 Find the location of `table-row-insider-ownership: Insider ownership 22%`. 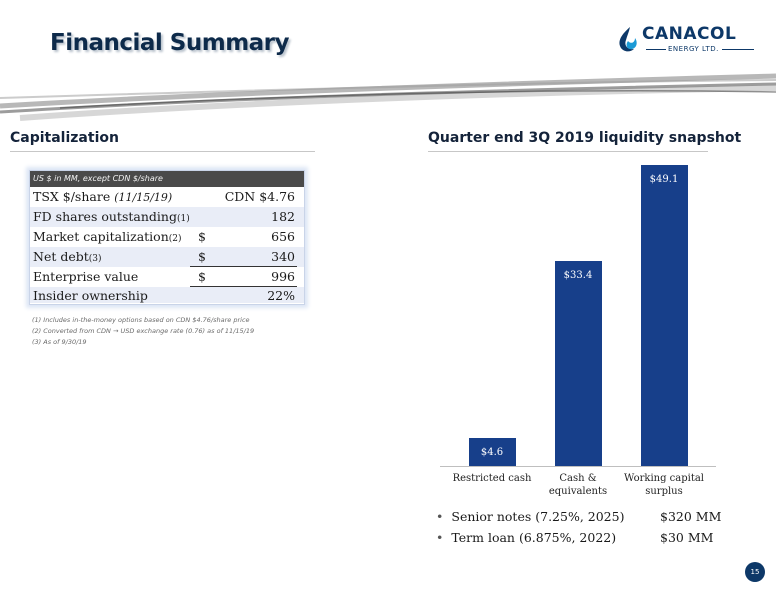

table-row-insider-ownership: Insider ownership 22% is located at coordinates (167, 295).